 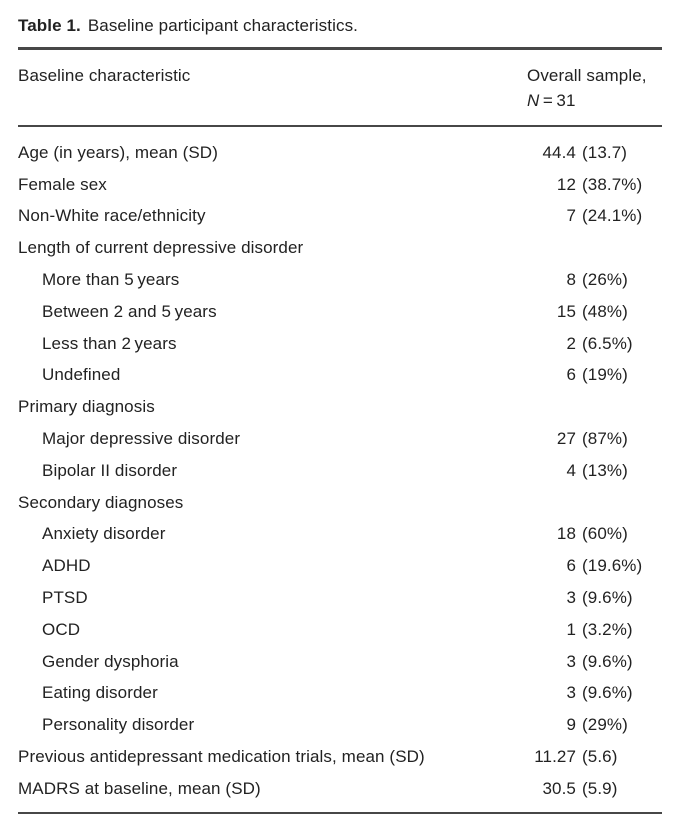 What do you see at coordinates (340, 185) in the screenshot?
I see `table-row: Female sex 12 (38.7%)` at bounding box center [340, 185].